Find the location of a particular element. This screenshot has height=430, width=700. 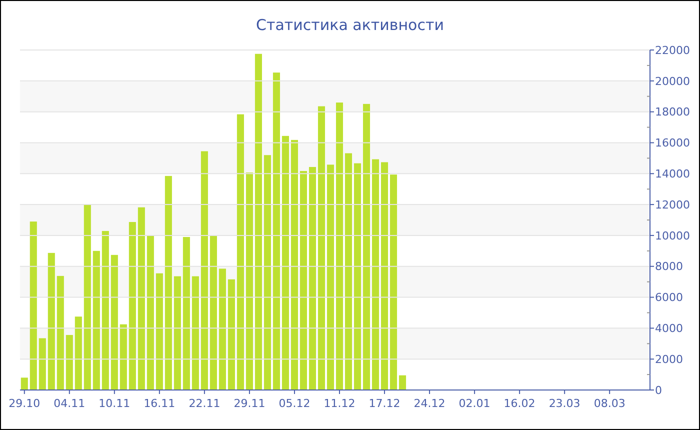

y-tick-label: 20000 is located at coordinates (672, 81).